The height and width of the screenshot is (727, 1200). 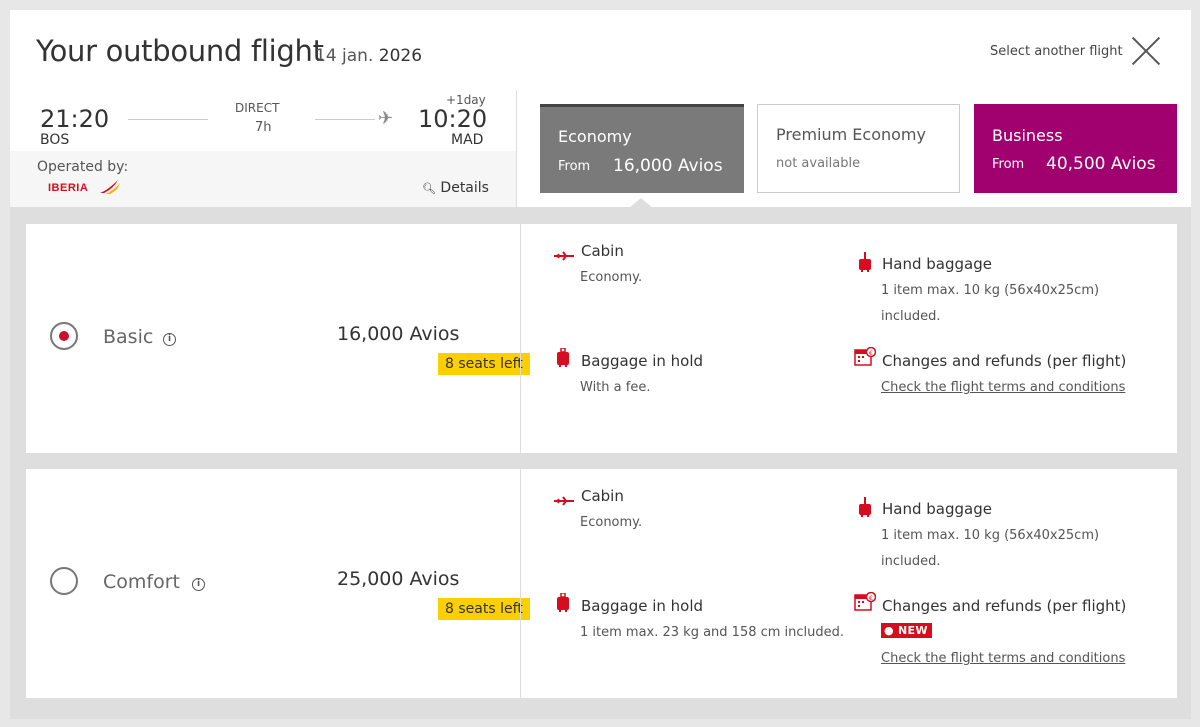 I want to click on iberia-logo-text: IBERIA, so click(x=68, y=188).